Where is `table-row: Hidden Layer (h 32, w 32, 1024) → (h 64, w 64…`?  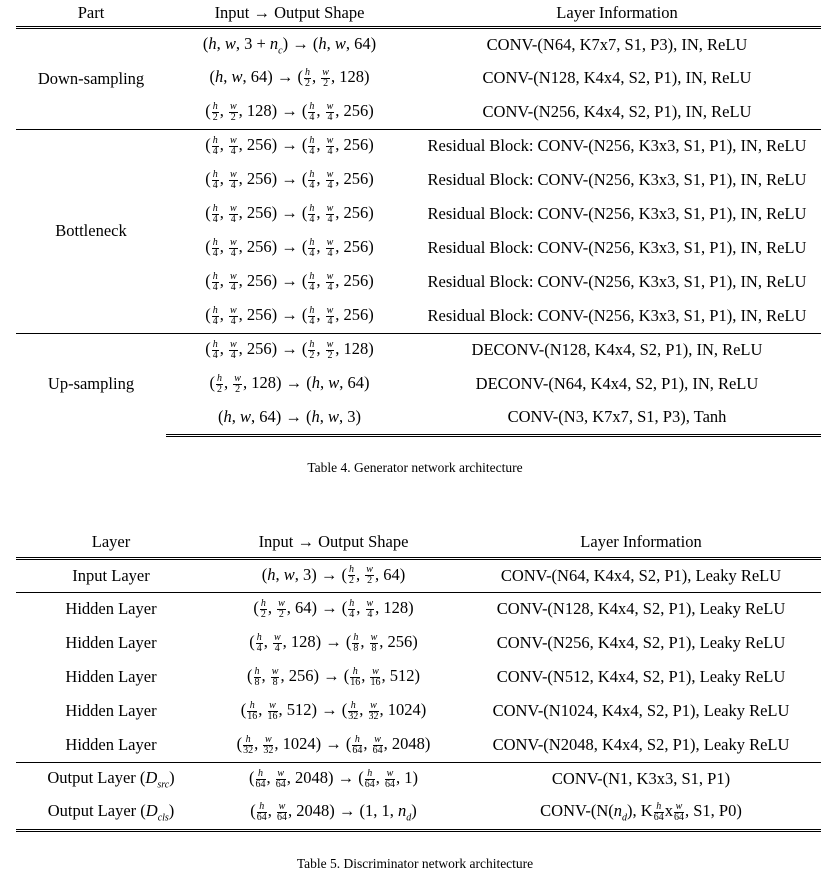
table-row: Hidden Layer (h 32, w 32, 1024) → (h 64, w 64… is located at coordinates (418, 745).